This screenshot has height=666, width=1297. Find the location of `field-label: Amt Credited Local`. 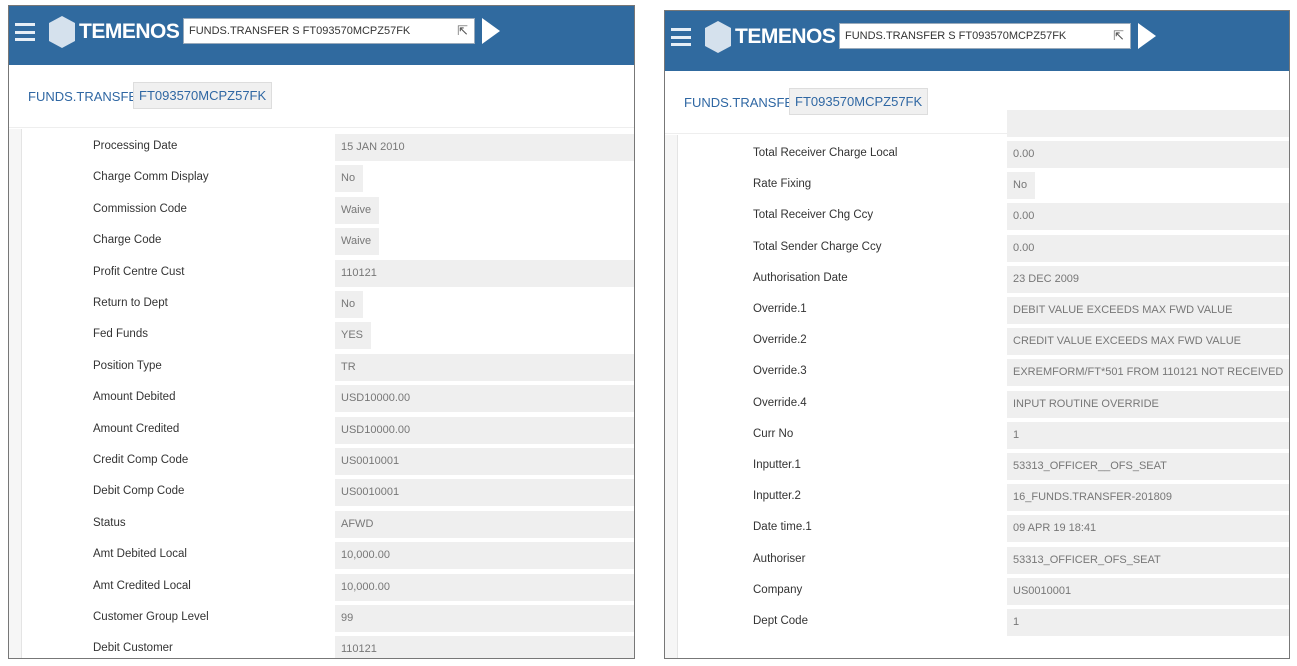

field-label: Amt Credited Local is located at coordinates (142, 585).